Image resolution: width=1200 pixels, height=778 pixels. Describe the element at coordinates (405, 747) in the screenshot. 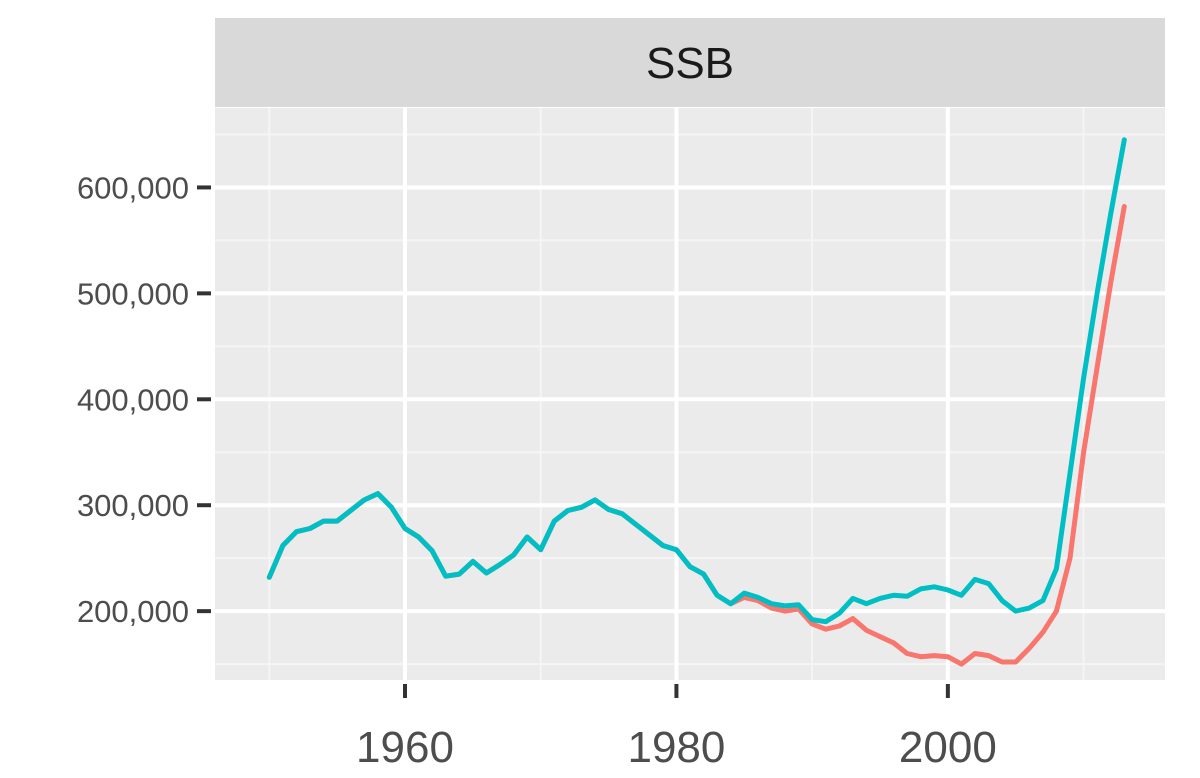

I see `x-tick-label: 1960` at that location.